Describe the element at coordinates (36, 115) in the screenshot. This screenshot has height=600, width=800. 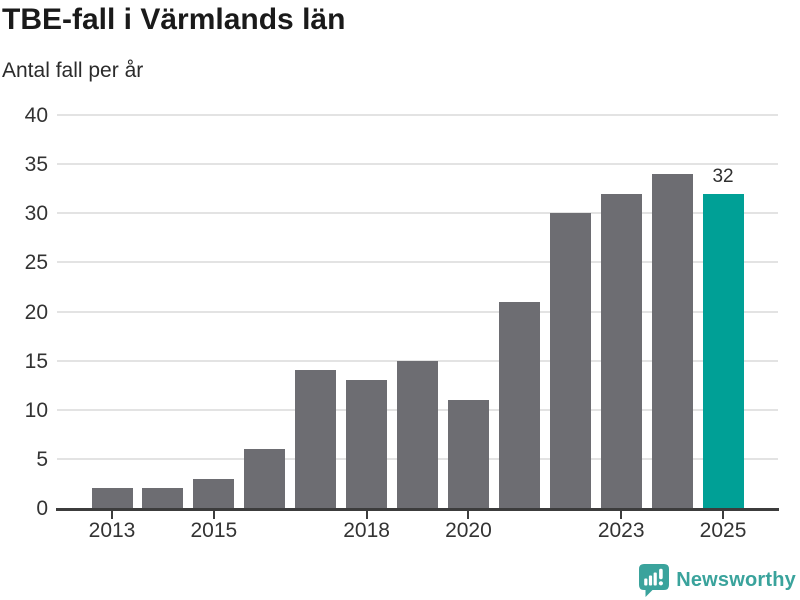
I see `y-axis-tick-label: 40` at that location.